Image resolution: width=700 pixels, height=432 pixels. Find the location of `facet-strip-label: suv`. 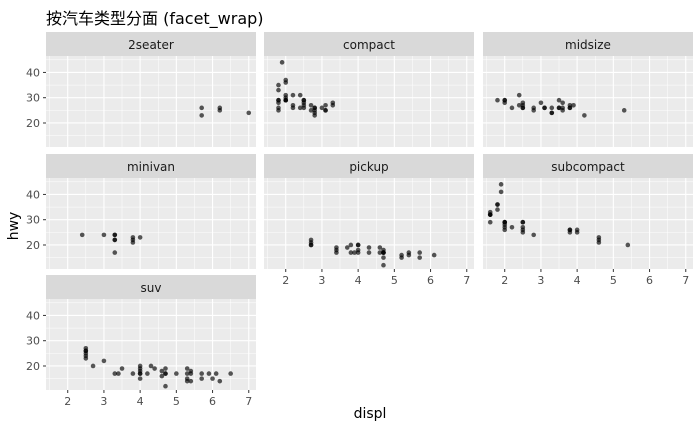

facet-strip-label: suv is located at coordinates (151, 288).